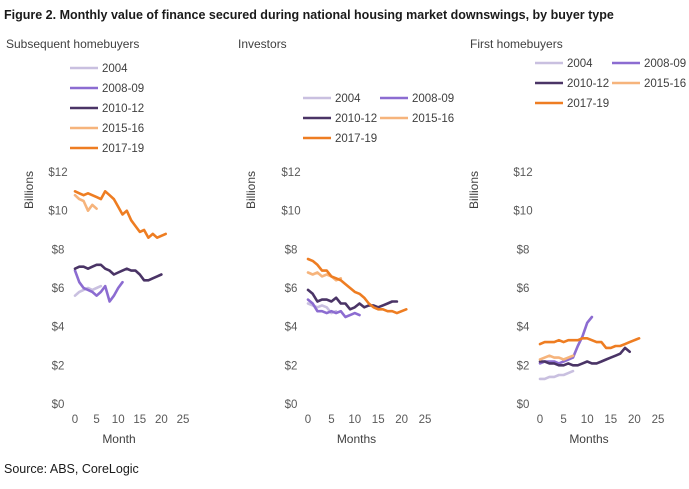  Describe the element at coordinates (516, 44) in the screenshot. I see `panel-title: First homebuyers` at that location.